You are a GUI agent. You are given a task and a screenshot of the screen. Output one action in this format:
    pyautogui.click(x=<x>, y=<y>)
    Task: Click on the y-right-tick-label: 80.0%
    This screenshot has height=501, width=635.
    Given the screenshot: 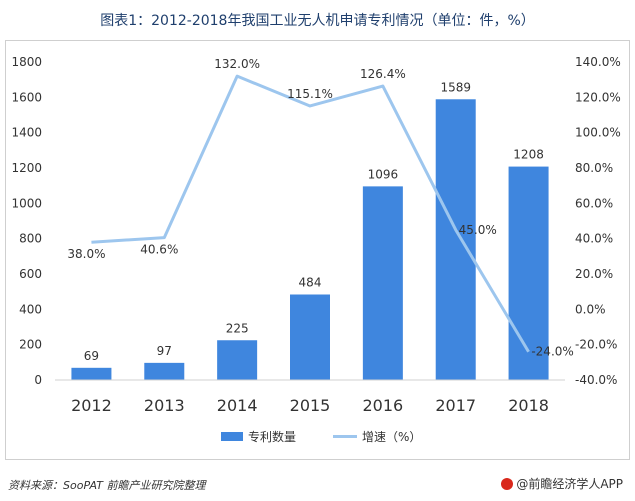 What is the action you would take?
    pyautogui.click(x=594, y=168)
    